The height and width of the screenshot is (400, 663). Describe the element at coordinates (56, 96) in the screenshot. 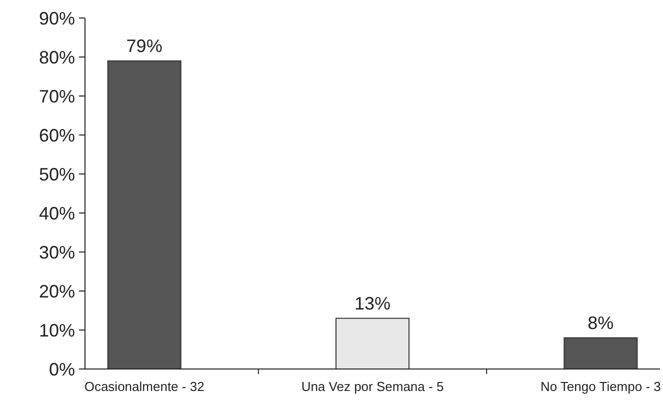

I see `y-tick-label: 70%` at that location.